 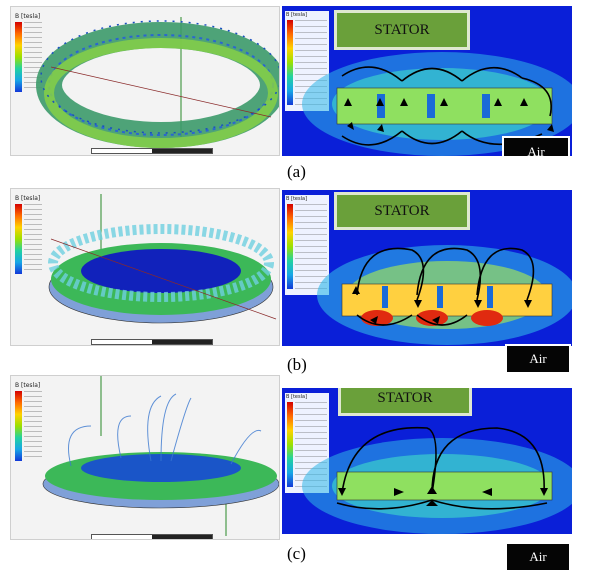 I want to click on ring-model-b, so click(x=162, y=259).